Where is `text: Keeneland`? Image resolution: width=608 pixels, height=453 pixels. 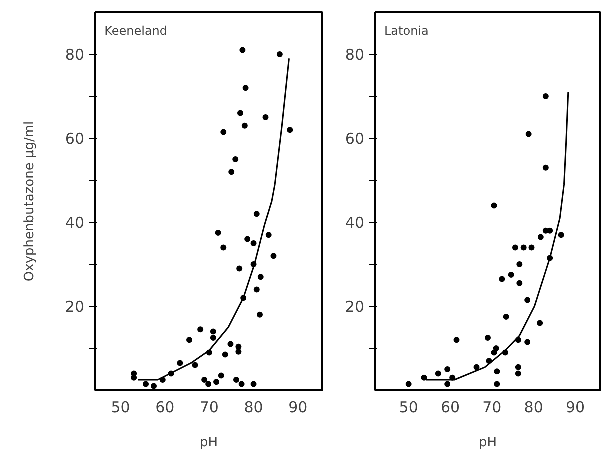 text: Keeneland is located at coordinates (136, 31).